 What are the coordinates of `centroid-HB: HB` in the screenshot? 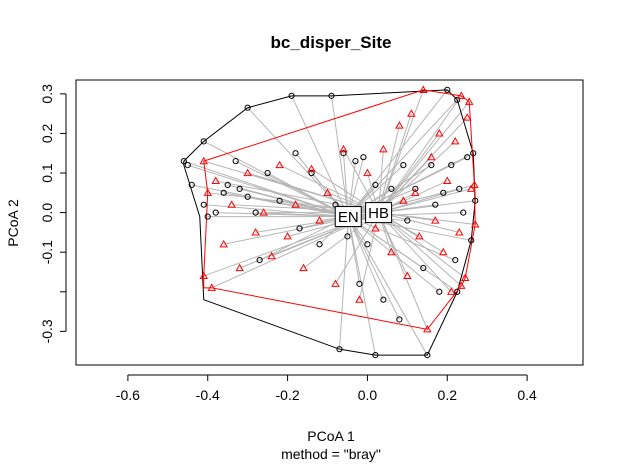 It's located at (379, 213).